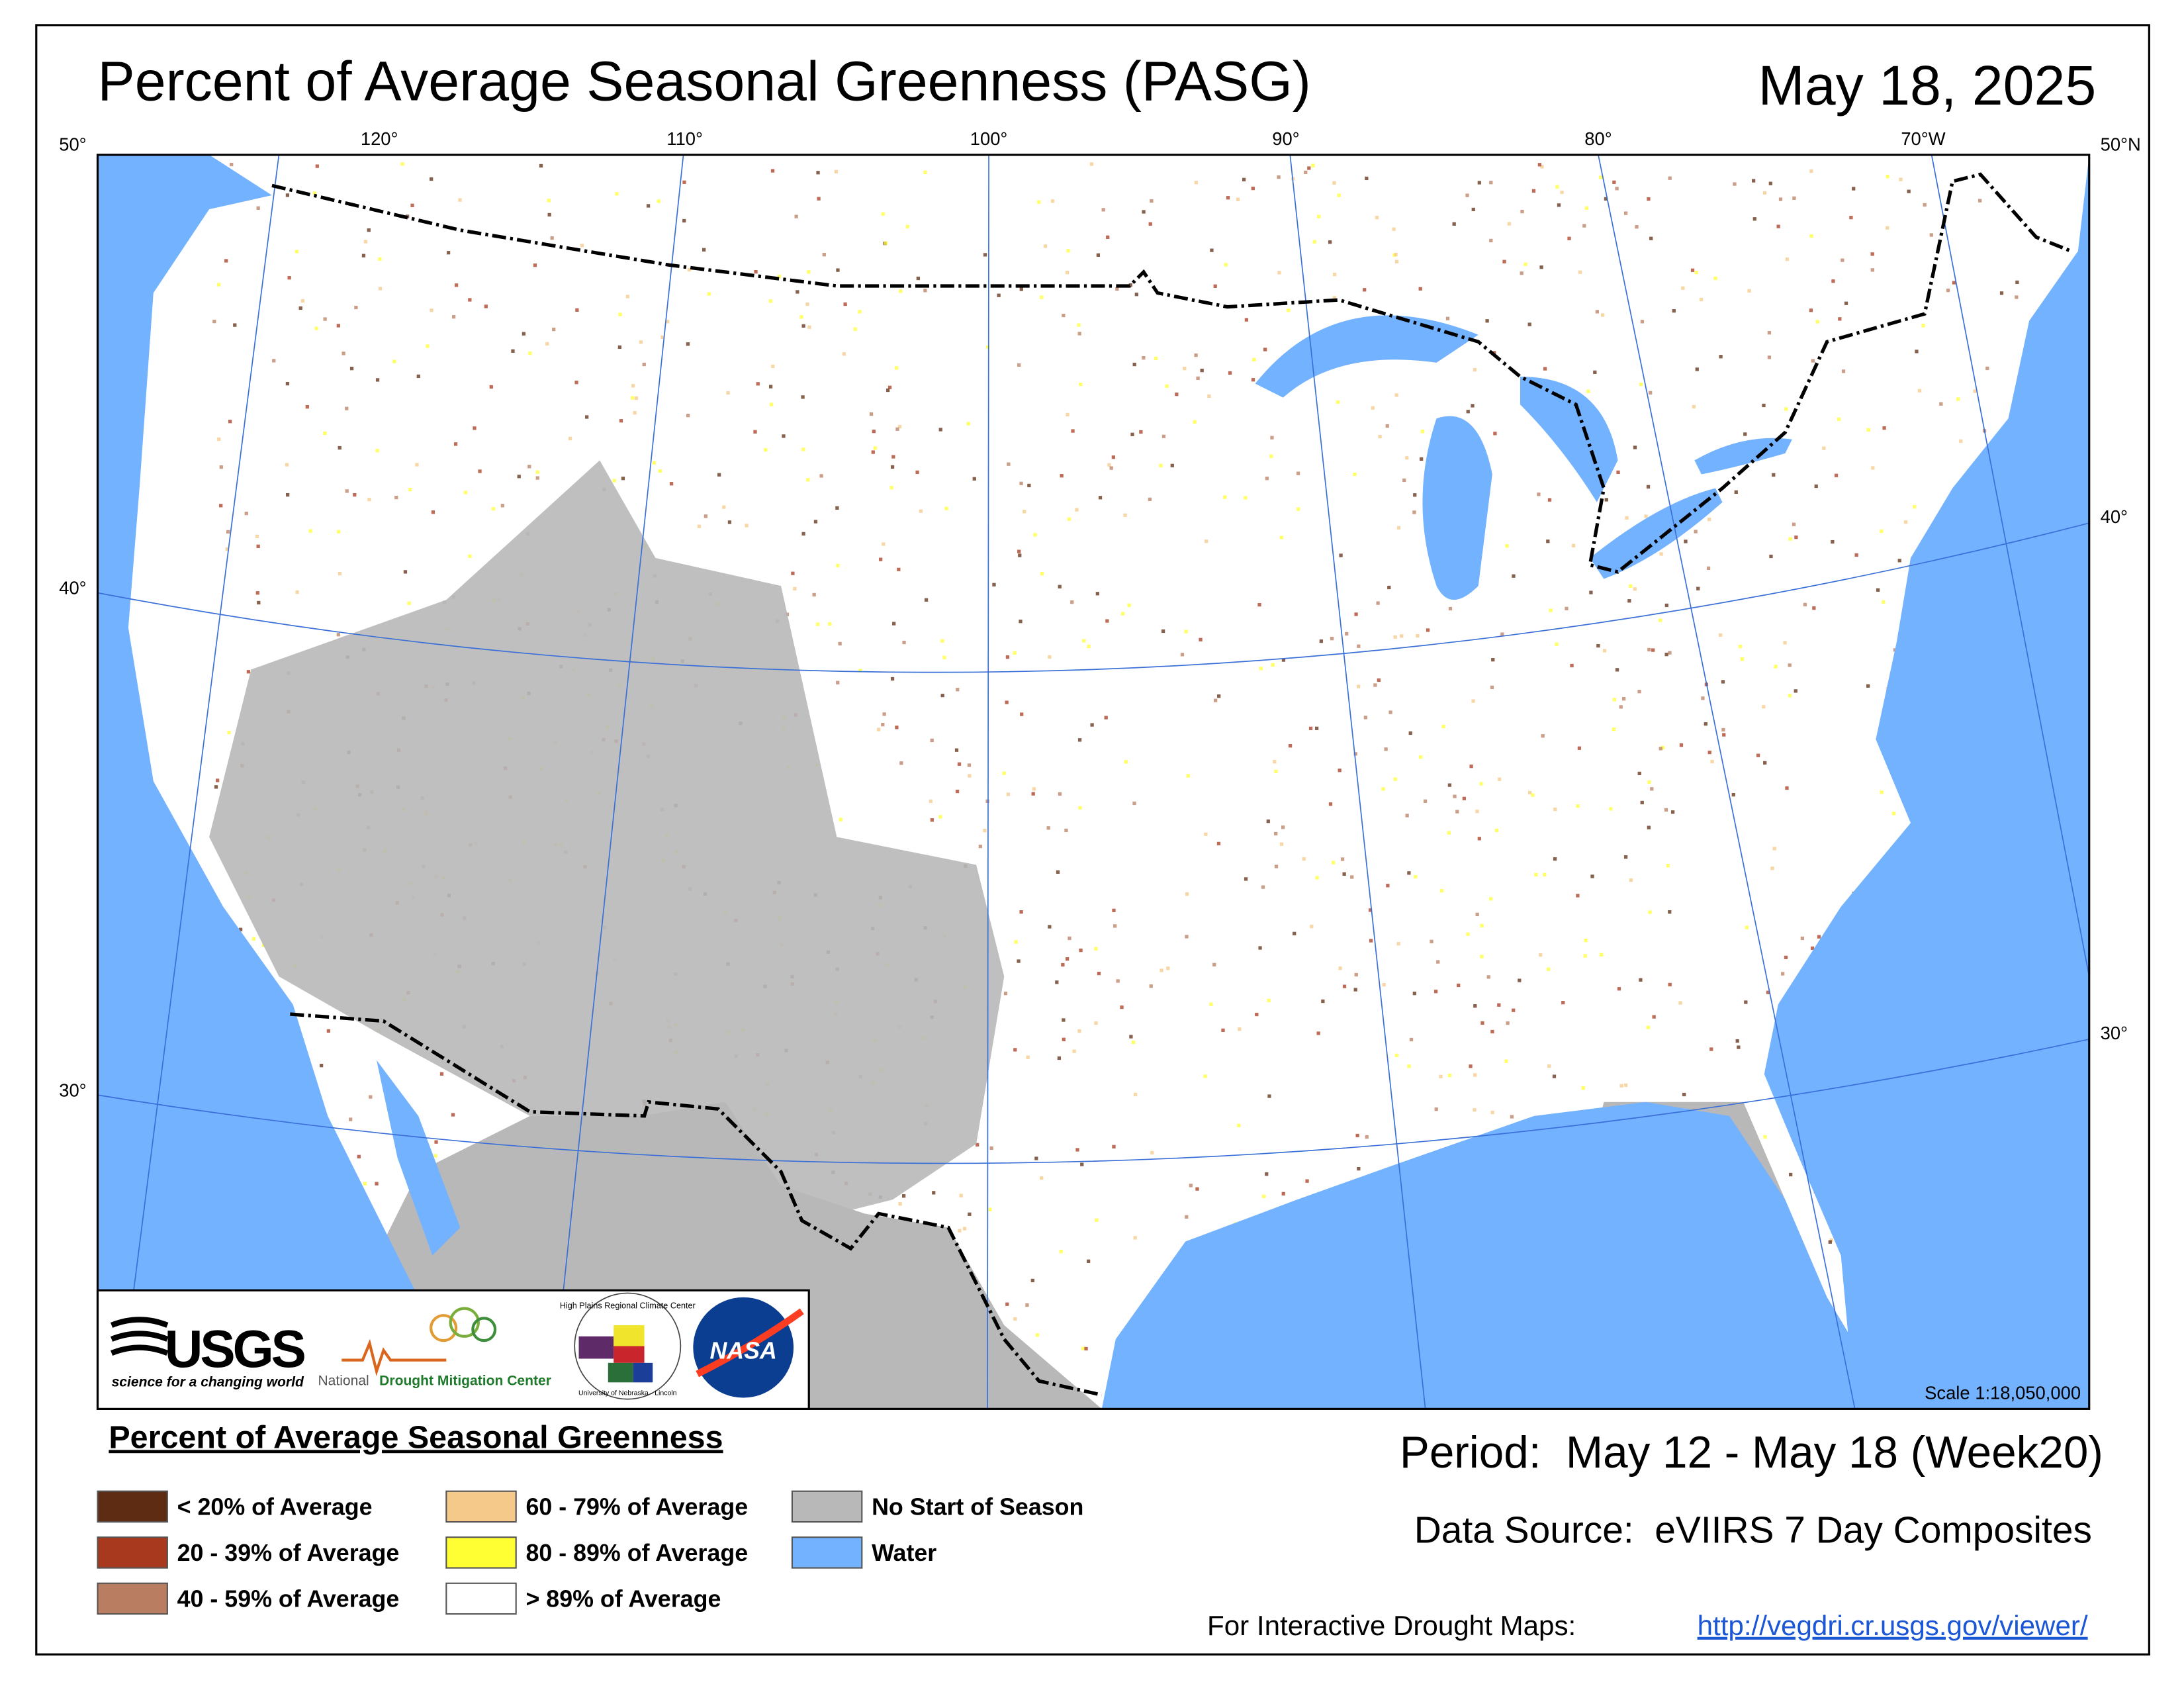 The width and height of the screenshot is (2184, 1688). I want to click on legend-label: > 89% of Average, so click(623, 1599).